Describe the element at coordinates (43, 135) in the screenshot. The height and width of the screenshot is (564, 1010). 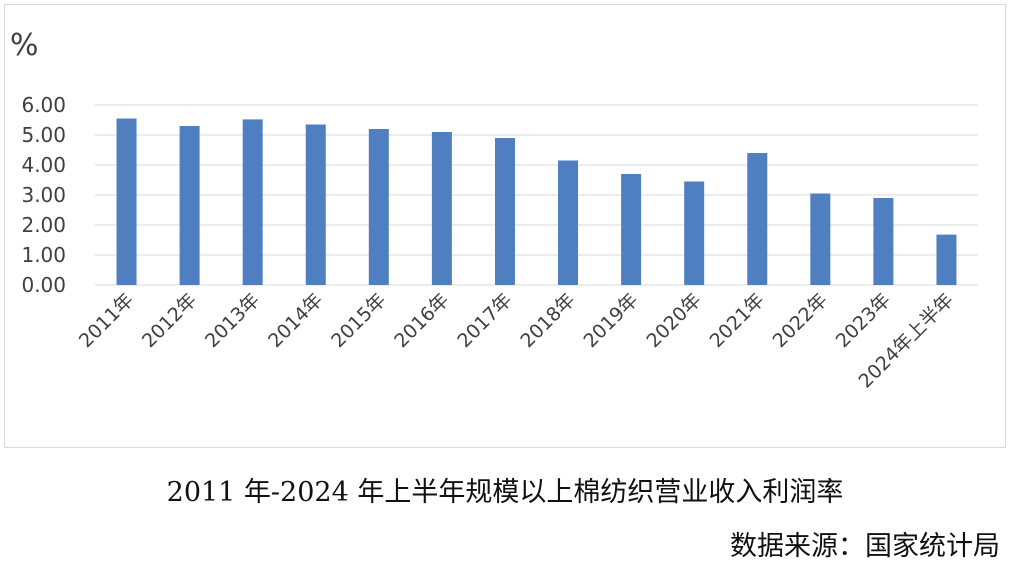
I see `y-tick-label: 5.00` at that location.